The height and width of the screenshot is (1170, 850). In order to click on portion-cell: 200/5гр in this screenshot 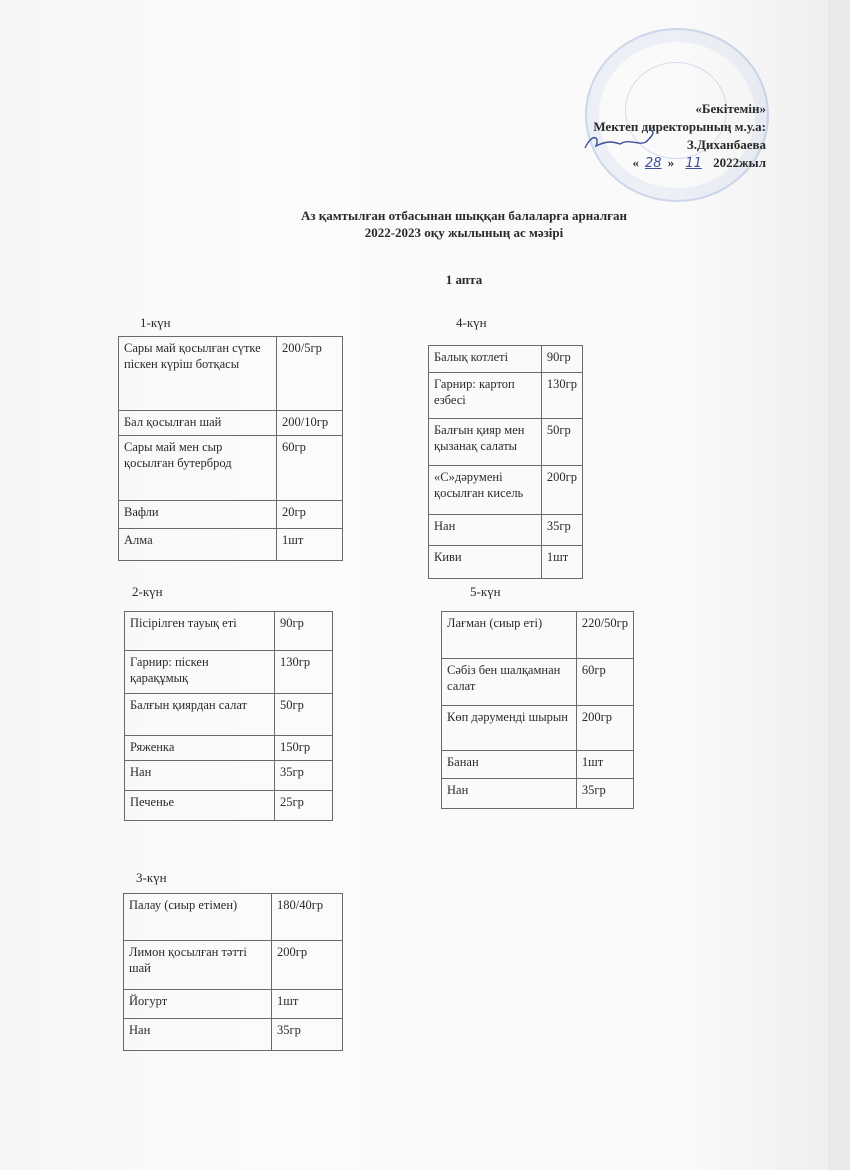, I will do `click(309, 373)`.